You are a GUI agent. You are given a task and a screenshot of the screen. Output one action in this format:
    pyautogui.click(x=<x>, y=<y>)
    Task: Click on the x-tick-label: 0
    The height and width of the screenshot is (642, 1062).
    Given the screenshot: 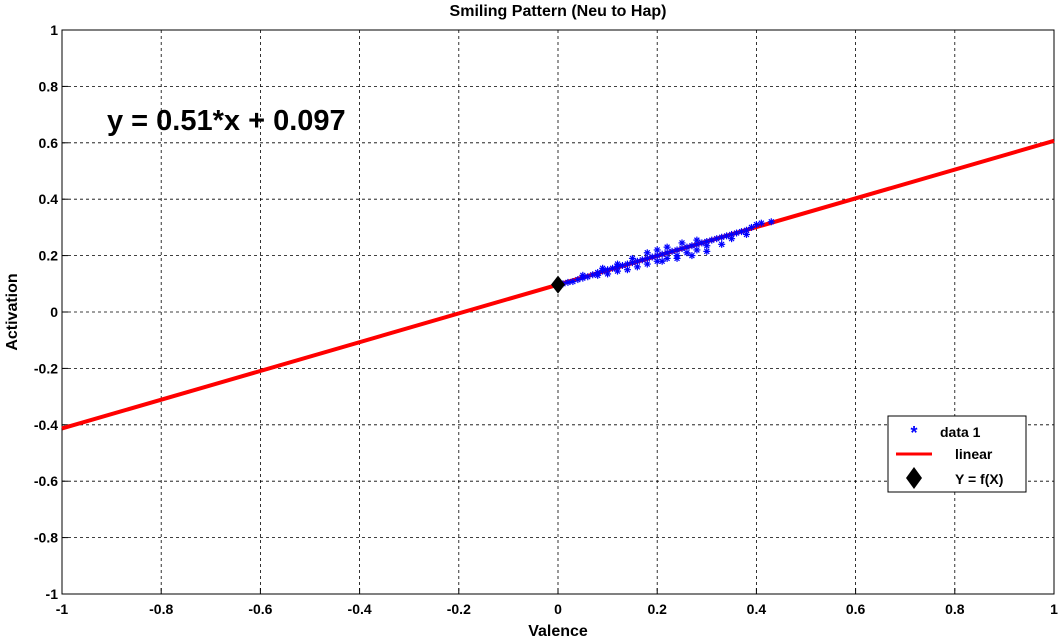 What is the action you would take?
    pyautogui.click(x=558, y=609)
    